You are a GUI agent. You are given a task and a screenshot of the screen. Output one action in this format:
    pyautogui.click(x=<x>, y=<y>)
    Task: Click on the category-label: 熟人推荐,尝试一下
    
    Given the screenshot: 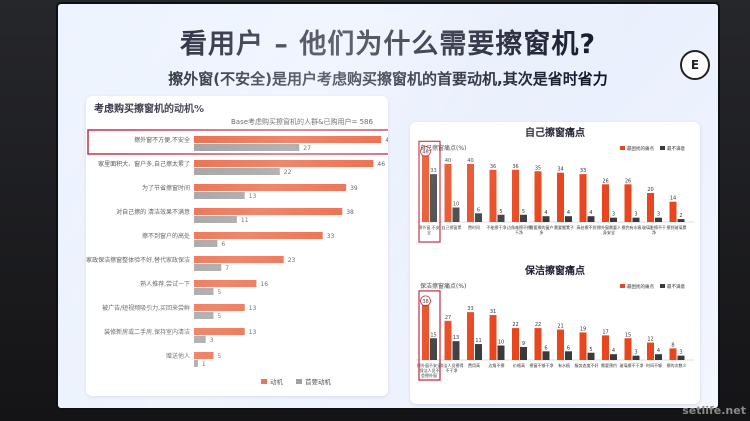 What is the action you would take?
    pyautogui.click(x=165, y=284)
    